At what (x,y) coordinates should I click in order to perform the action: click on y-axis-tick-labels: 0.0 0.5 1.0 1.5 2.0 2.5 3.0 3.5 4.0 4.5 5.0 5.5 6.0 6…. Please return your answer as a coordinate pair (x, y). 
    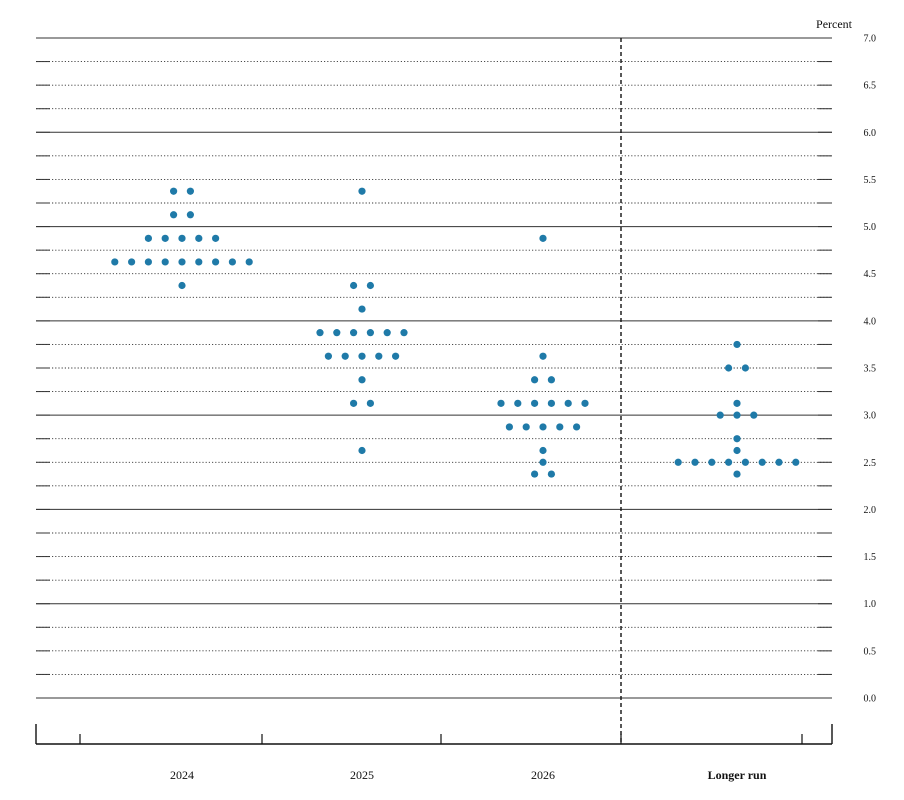
    Looking at the image, I should click on (870, 369).